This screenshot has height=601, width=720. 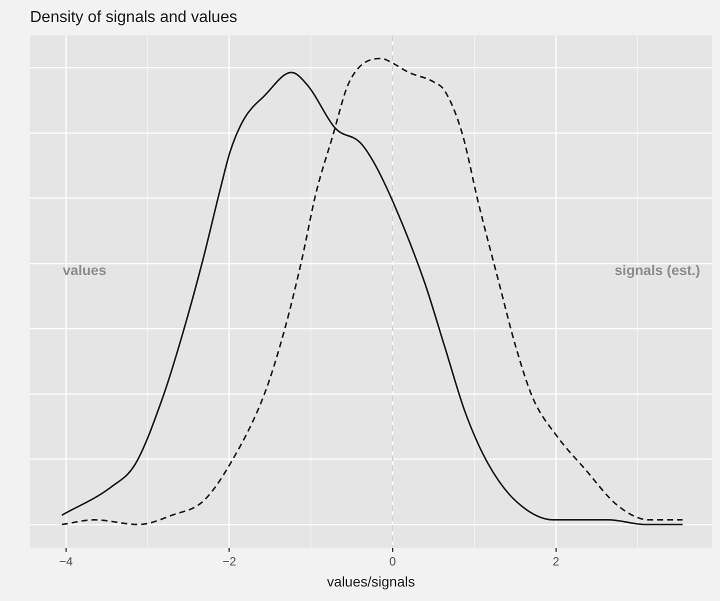 I want to click on x-tick-label: −2, so click(x=229, y=561).